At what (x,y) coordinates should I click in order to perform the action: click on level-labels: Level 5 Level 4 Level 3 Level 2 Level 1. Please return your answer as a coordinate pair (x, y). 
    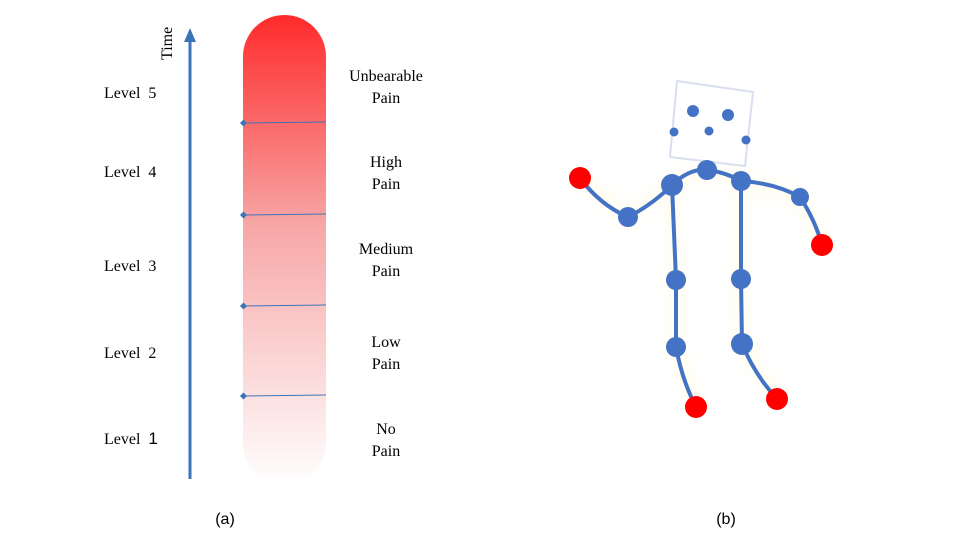
    Looking at the image, I should click on (131, 266).